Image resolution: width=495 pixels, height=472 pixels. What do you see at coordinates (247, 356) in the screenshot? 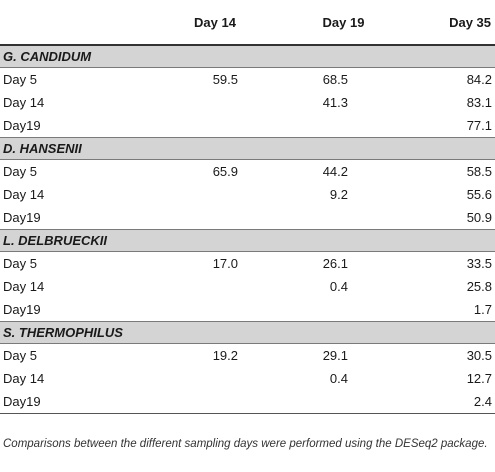
I see `table-row: Day 5 19.2 29.1 30.5` at bounding box center [247, 356].